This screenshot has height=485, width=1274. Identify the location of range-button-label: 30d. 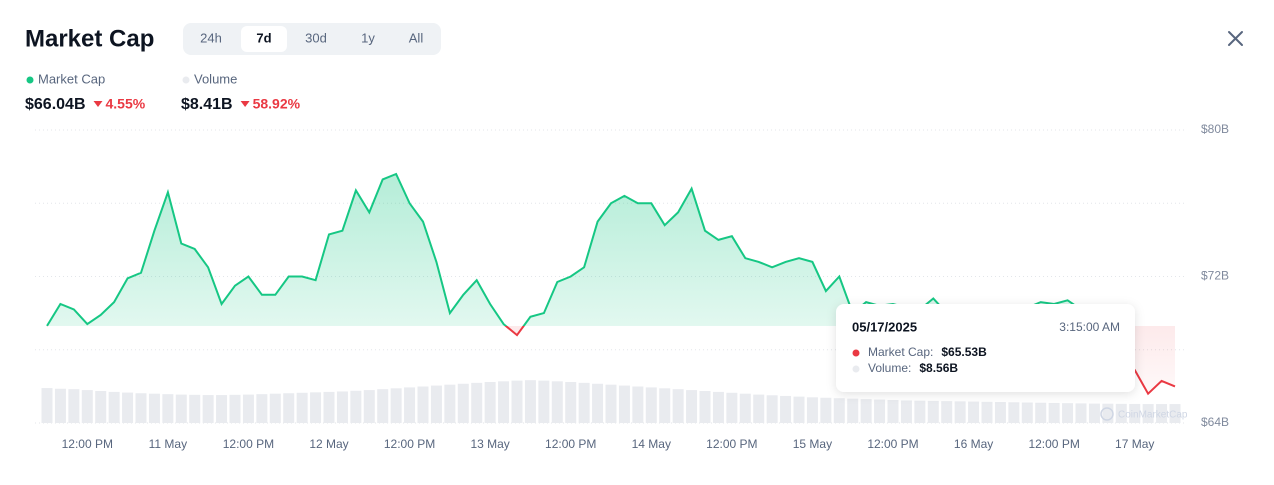
(316, 37).